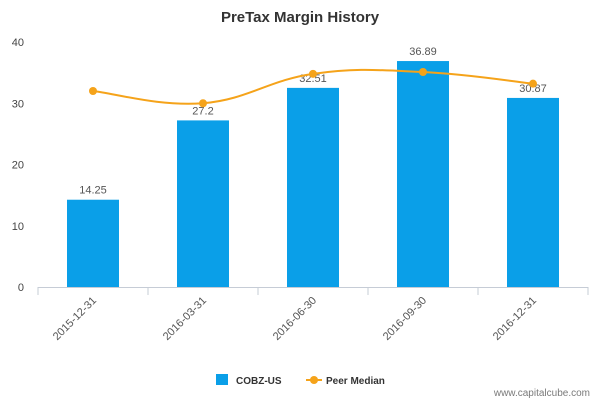 The width and height of the screenshot is (600, 405). Describe the element at coordinates (300, 17) in the screenshot. I see `chart-title: PreTax Margin History` at that location.